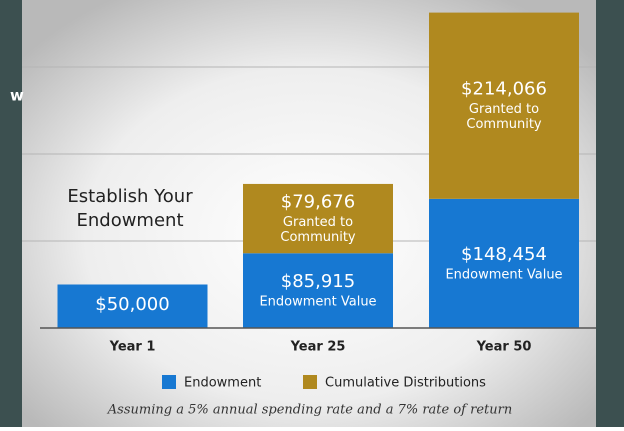  I want to click on data-label: $148,454, so click(504, 254).